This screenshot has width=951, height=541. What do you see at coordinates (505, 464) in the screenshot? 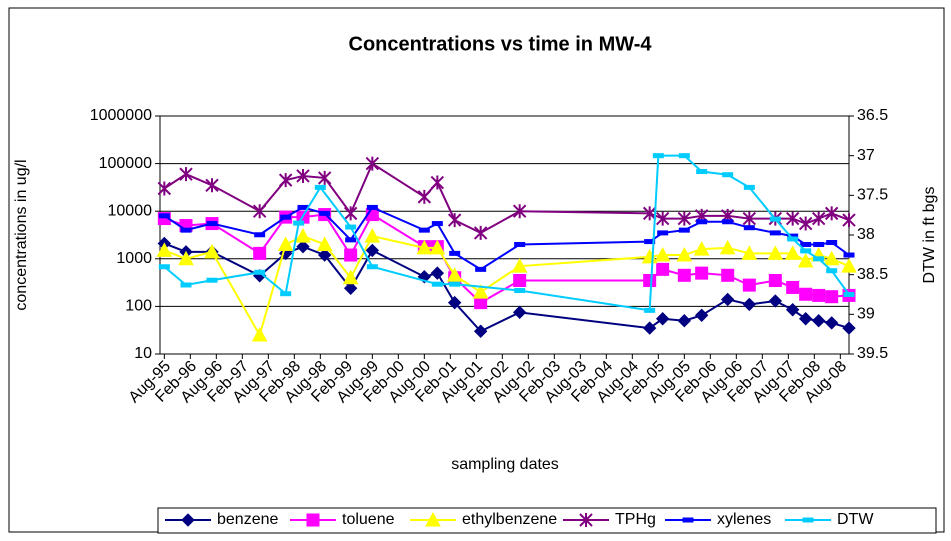
I see `x-axis-label: sampling dates` at bounding box center [505, 464].